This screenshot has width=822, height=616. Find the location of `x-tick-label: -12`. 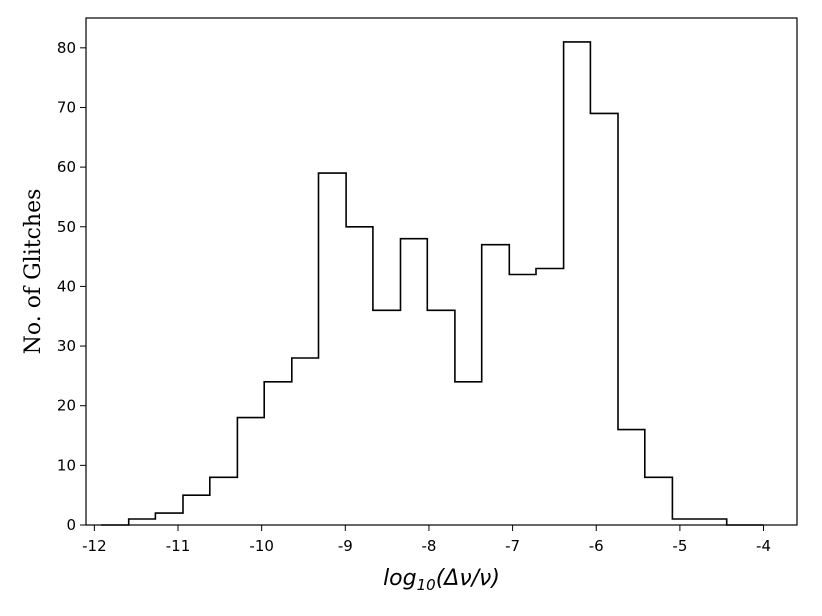

x-tick-label: -12 is located at coordinates (94, 546).